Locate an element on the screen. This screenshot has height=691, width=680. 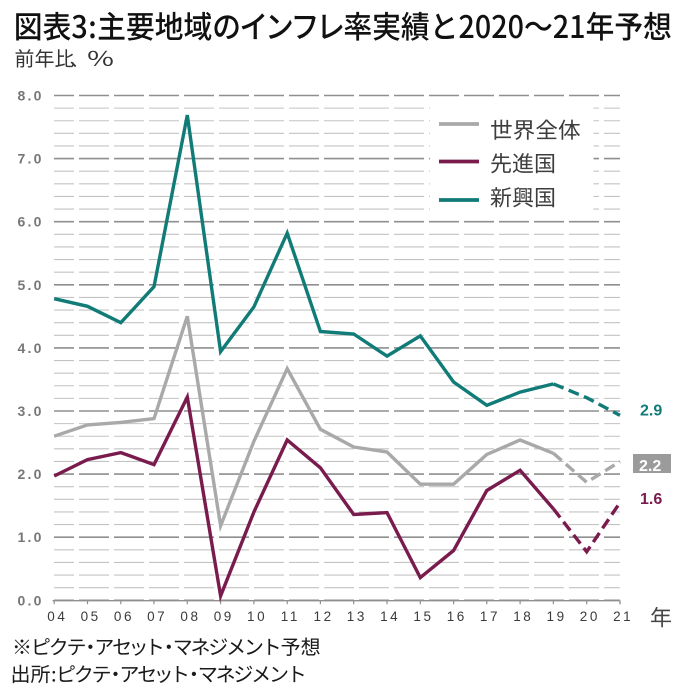
svg-text: 06 is located at coordinates (124, 616).